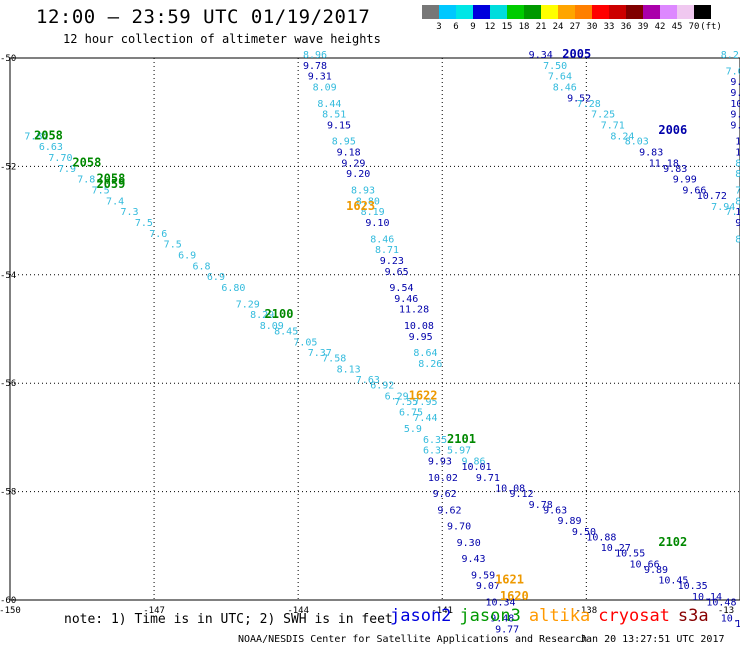 This screenshot has height=650, width=740. What do you see at coordinates (677, 27) in the screenshot?
I see `colorbar-label: 45` at bounding box center [677, 27].